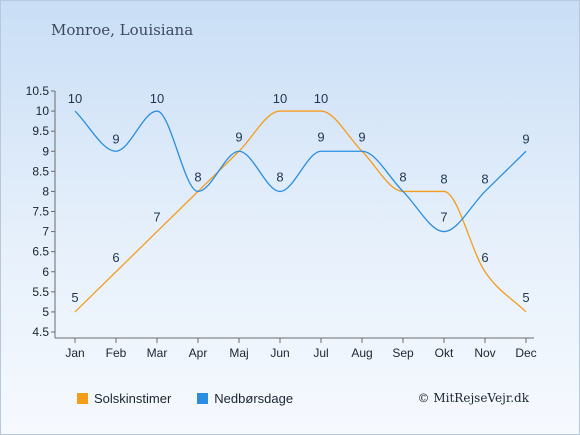  Describe the element at coordinates (443, 217) in the screenshot. I see `data-label-rain-days: 7` at that location.